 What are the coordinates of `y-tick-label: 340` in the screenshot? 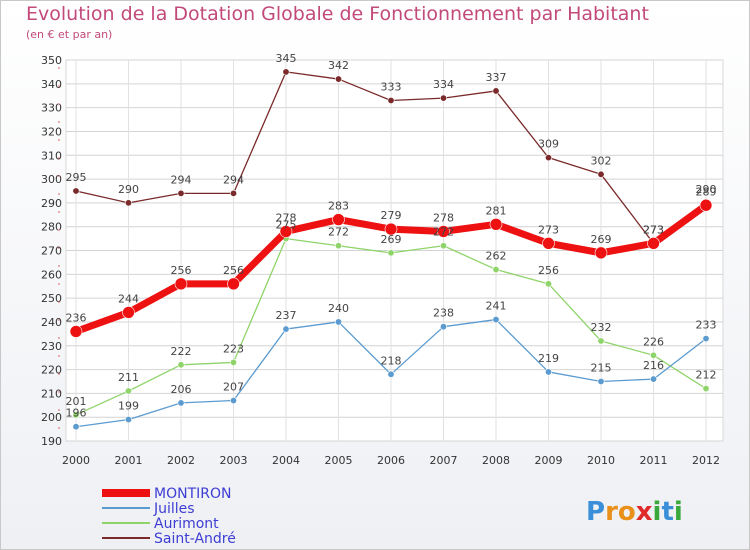 It's located at (51, 84).